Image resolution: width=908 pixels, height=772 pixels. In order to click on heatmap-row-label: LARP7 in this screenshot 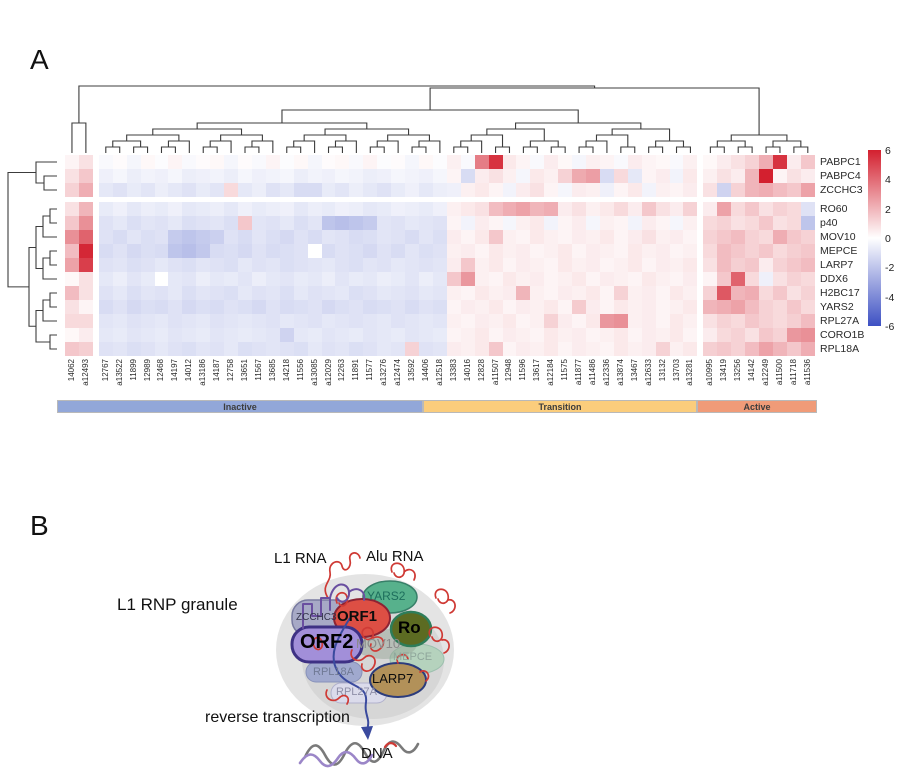, I will do `click(837, 265)`.